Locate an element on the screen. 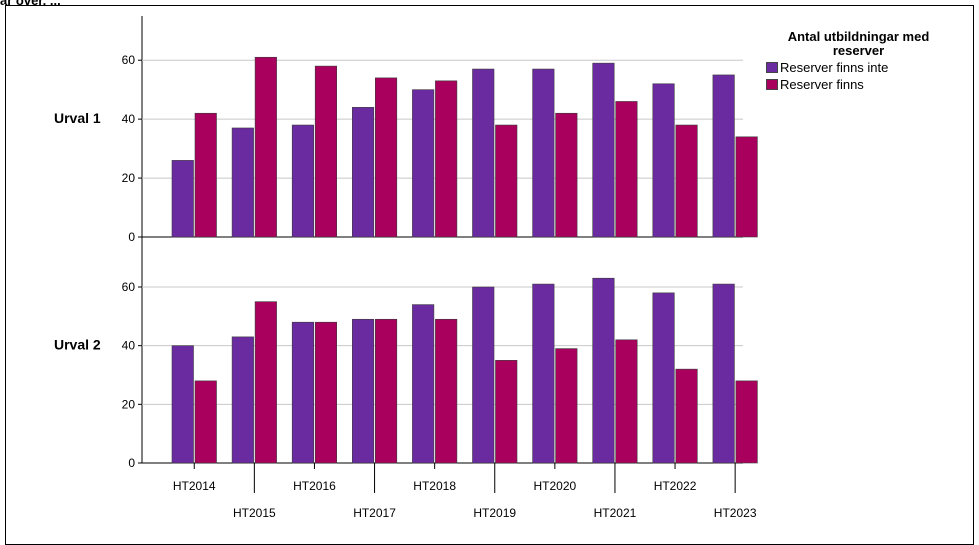 The width and height of the screenshot is (979, 545). x-tick-label: HT2016 is located at coordinates (314, 486).